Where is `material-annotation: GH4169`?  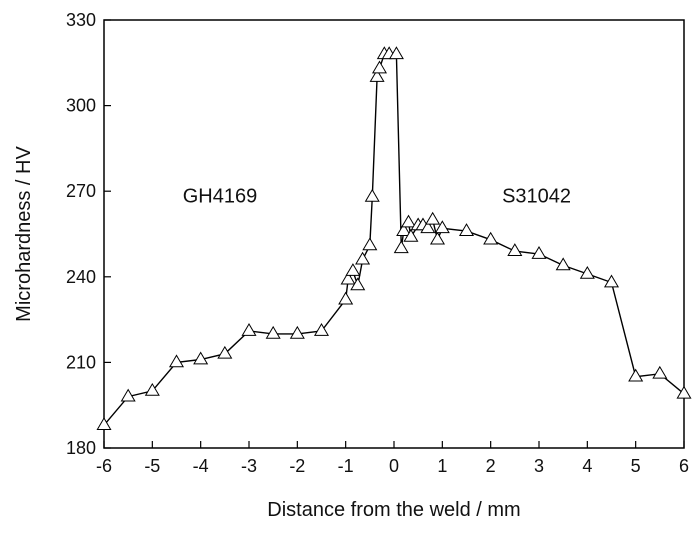 material-annotation: GH4169 is located at coordinates (220, 197).